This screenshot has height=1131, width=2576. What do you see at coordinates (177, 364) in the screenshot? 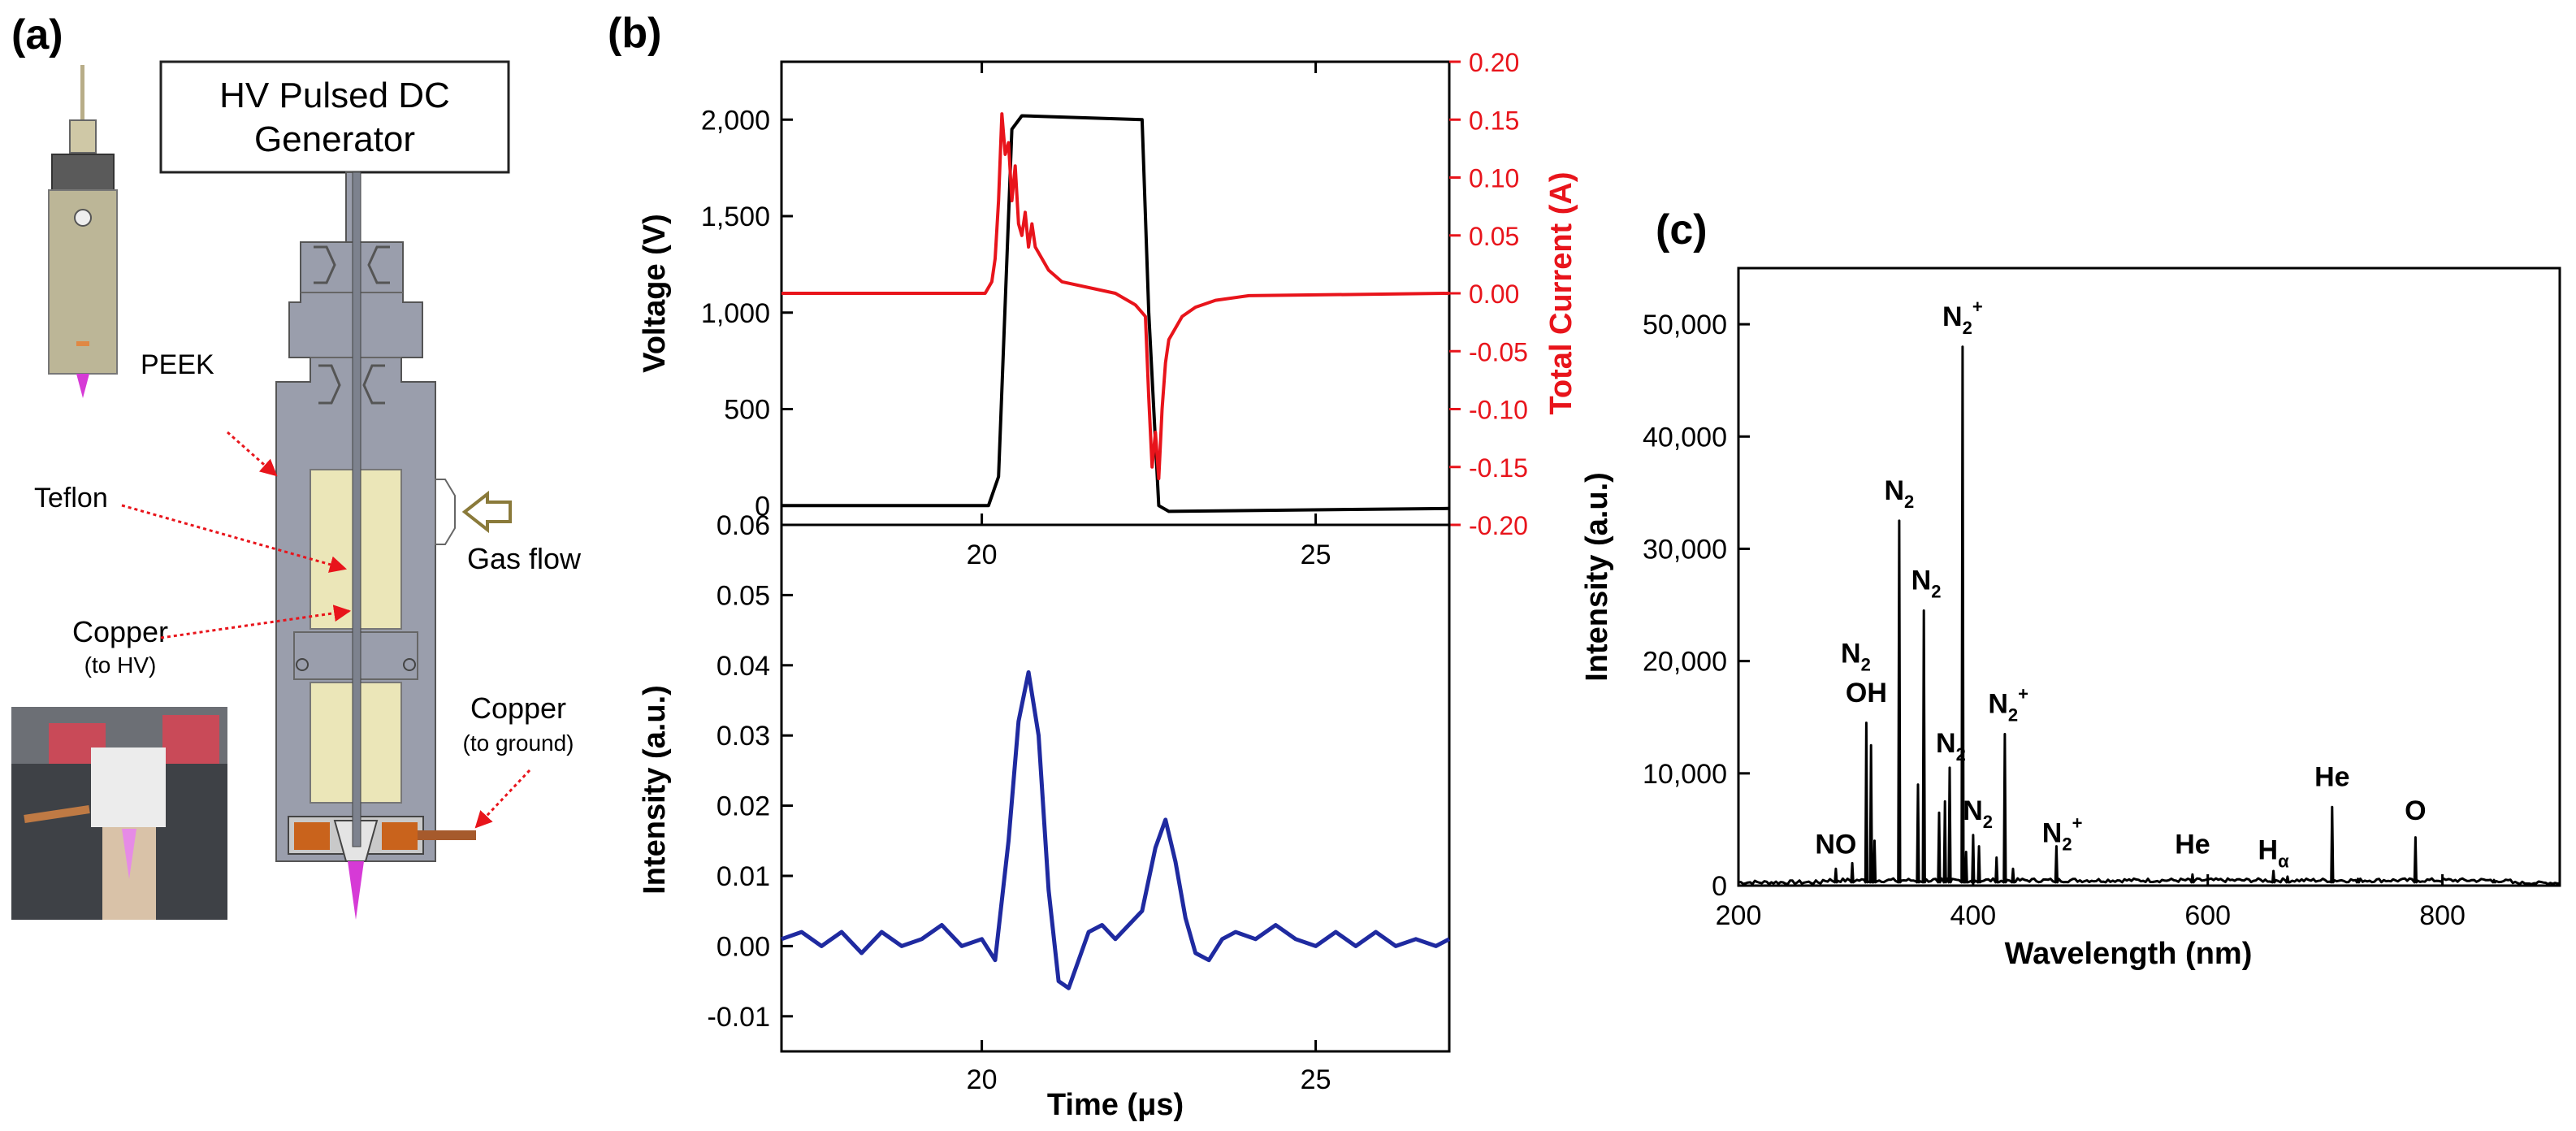
I see `label-peek: PEEK` at bounding box center [177, 364].